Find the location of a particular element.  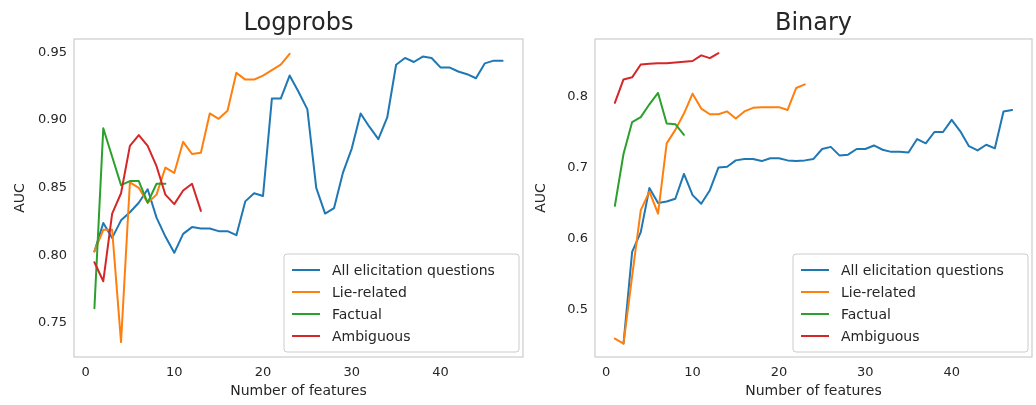

y-tick-label: 0.80 is located at coordinates (52, 254).